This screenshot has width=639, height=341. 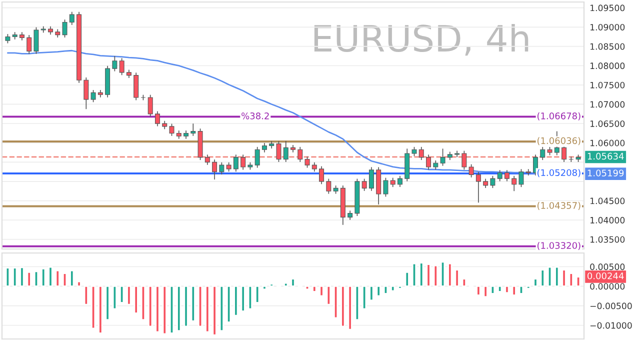 What do you see at coordinates (611, 306) in the screenshot?
I see `y-tick-label: −0.00500` at bounding box center [611, 306].